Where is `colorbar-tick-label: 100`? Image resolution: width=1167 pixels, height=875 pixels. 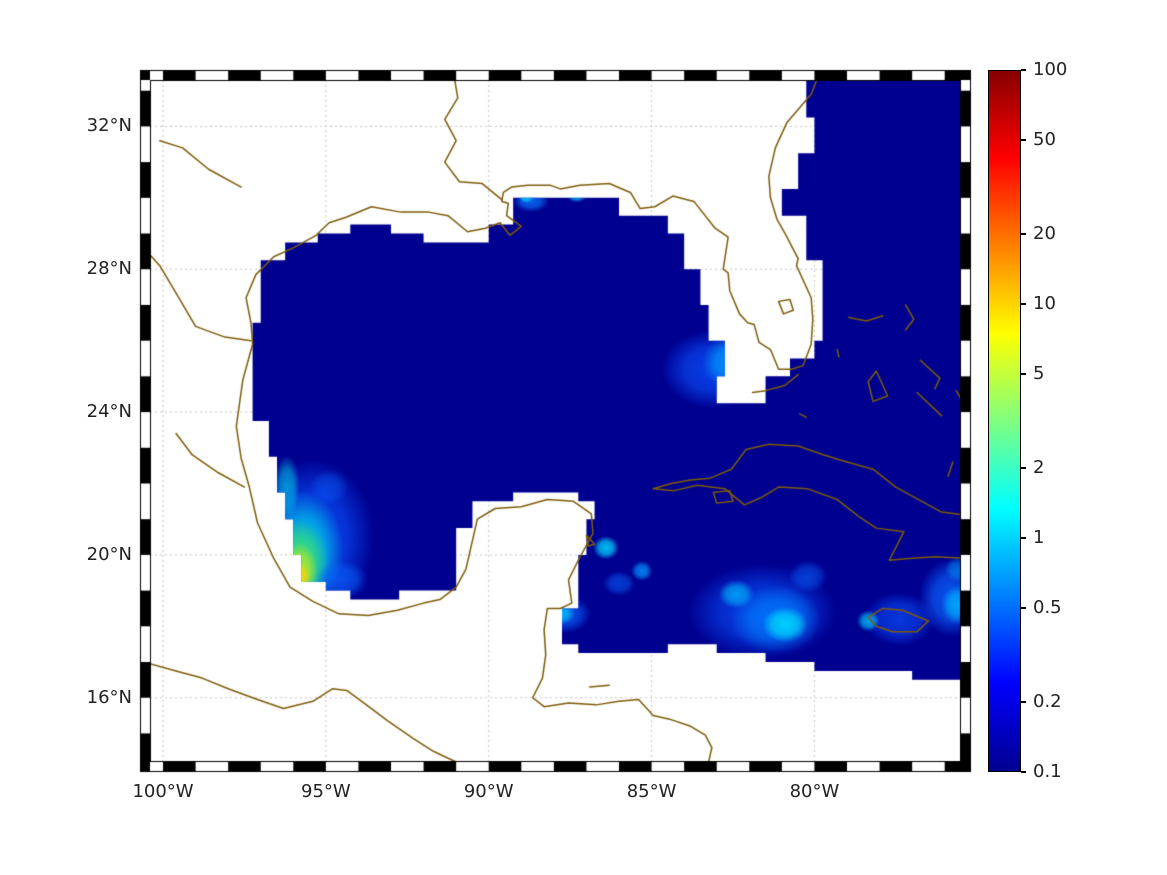 colorbar-tick-label: 100 is located at coordinates (1050, 69).